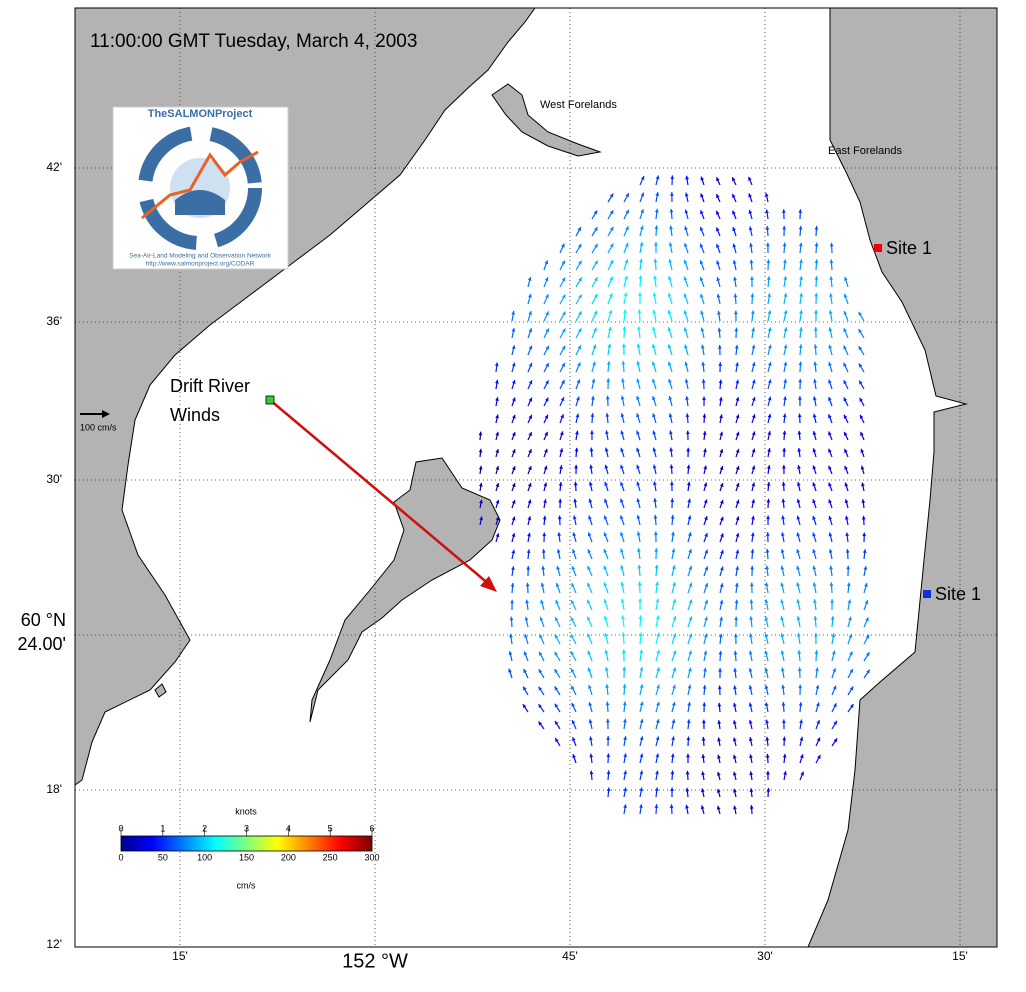 The height and width of the screenshot is (992, 1026). Describe the element at coordinates (246, 857) in the screenshot. I see `colorbar-tick-label: 150` at that location.